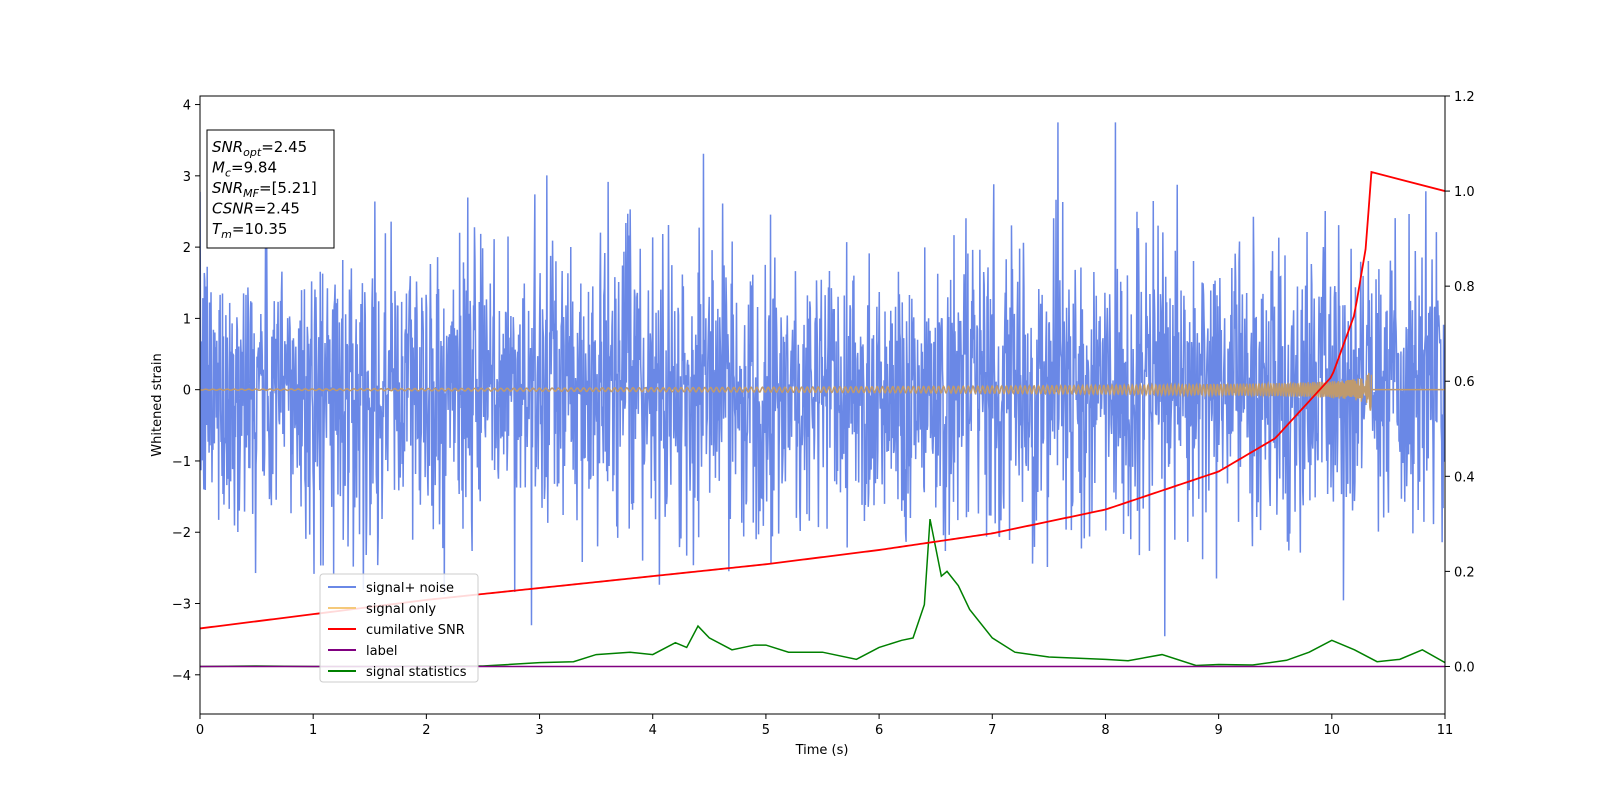 This screenshot has width=1600, height=800. Describe the element at coordinates (822, 593) in the screenshot. I see `series-signal-statistics` at that location.